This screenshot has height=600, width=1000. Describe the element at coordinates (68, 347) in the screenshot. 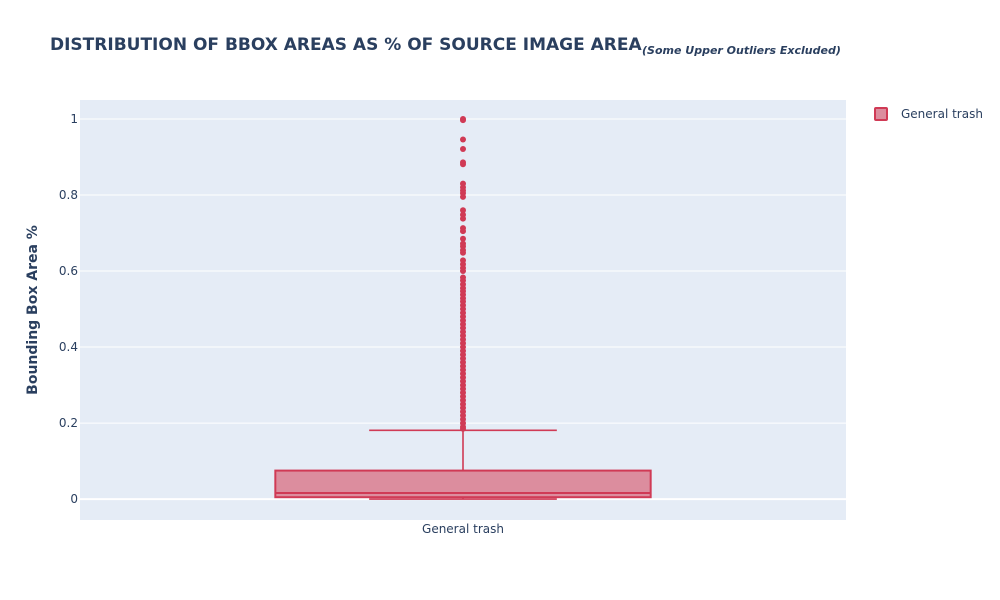

I see `y-tick-label: 0.4` at that location.